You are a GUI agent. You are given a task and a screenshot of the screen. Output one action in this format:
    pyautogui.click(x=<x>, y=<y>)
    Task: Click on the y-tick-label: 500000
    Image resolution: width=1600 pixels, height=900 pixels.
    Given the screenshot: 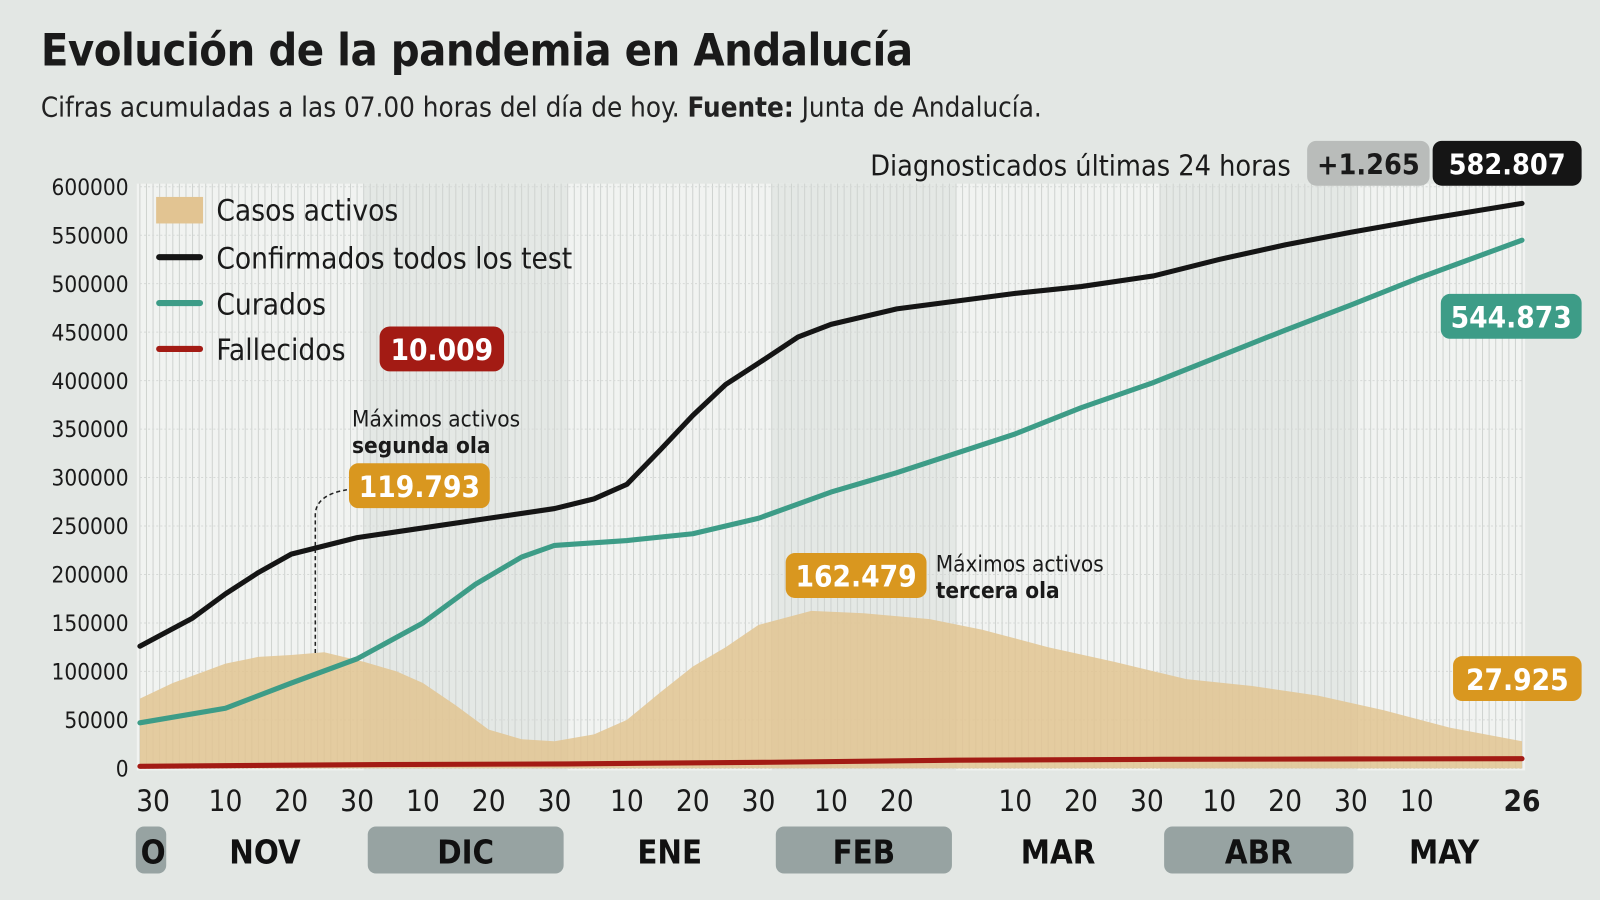 What is the action you would take?
    pyautogui.click(x=90, y=285)
    